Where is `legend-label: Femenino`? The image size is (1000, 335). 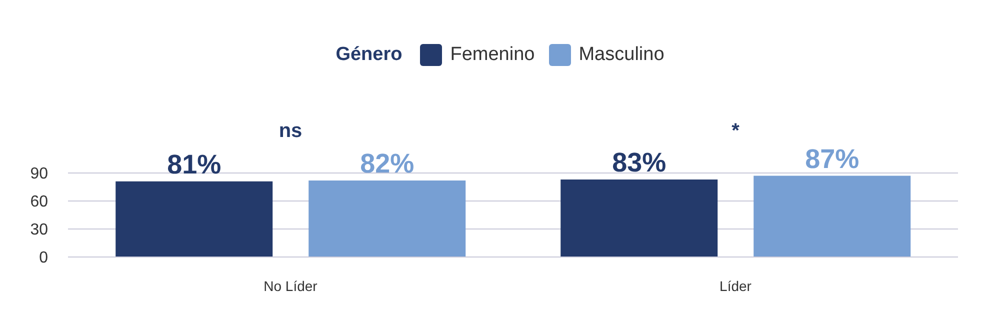
legend-label: Femenino is located at coordinates (492, 55).